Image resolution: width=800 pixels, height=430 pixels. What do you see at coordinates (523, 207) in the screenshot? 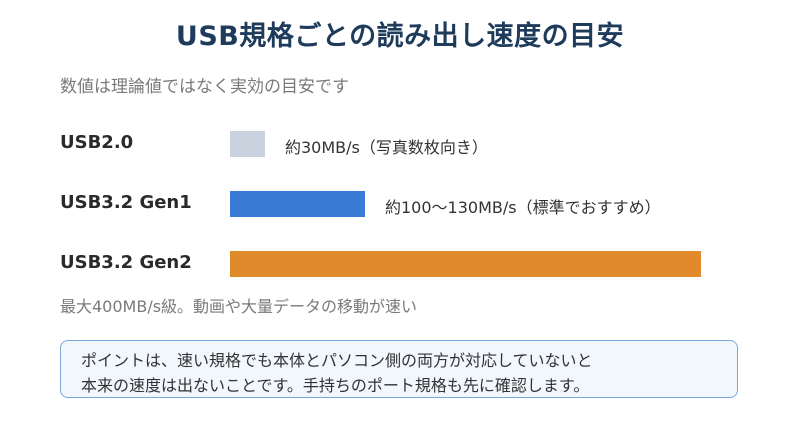
I see `bar-value-note: 約100〜130MB/s（標準でおすすめ）` at bounding box center [523, 207].